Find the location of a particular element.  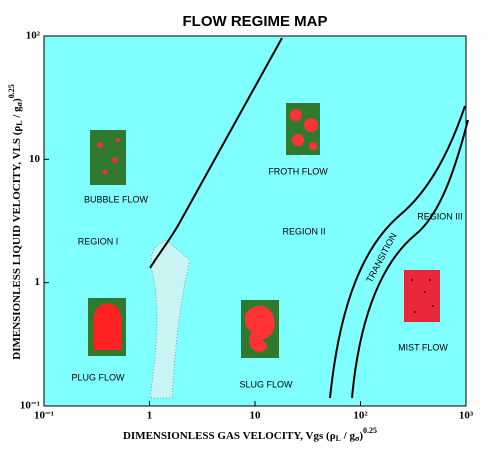

x-tick-label: 10⁻¹ is located at coordinates (44, 416).